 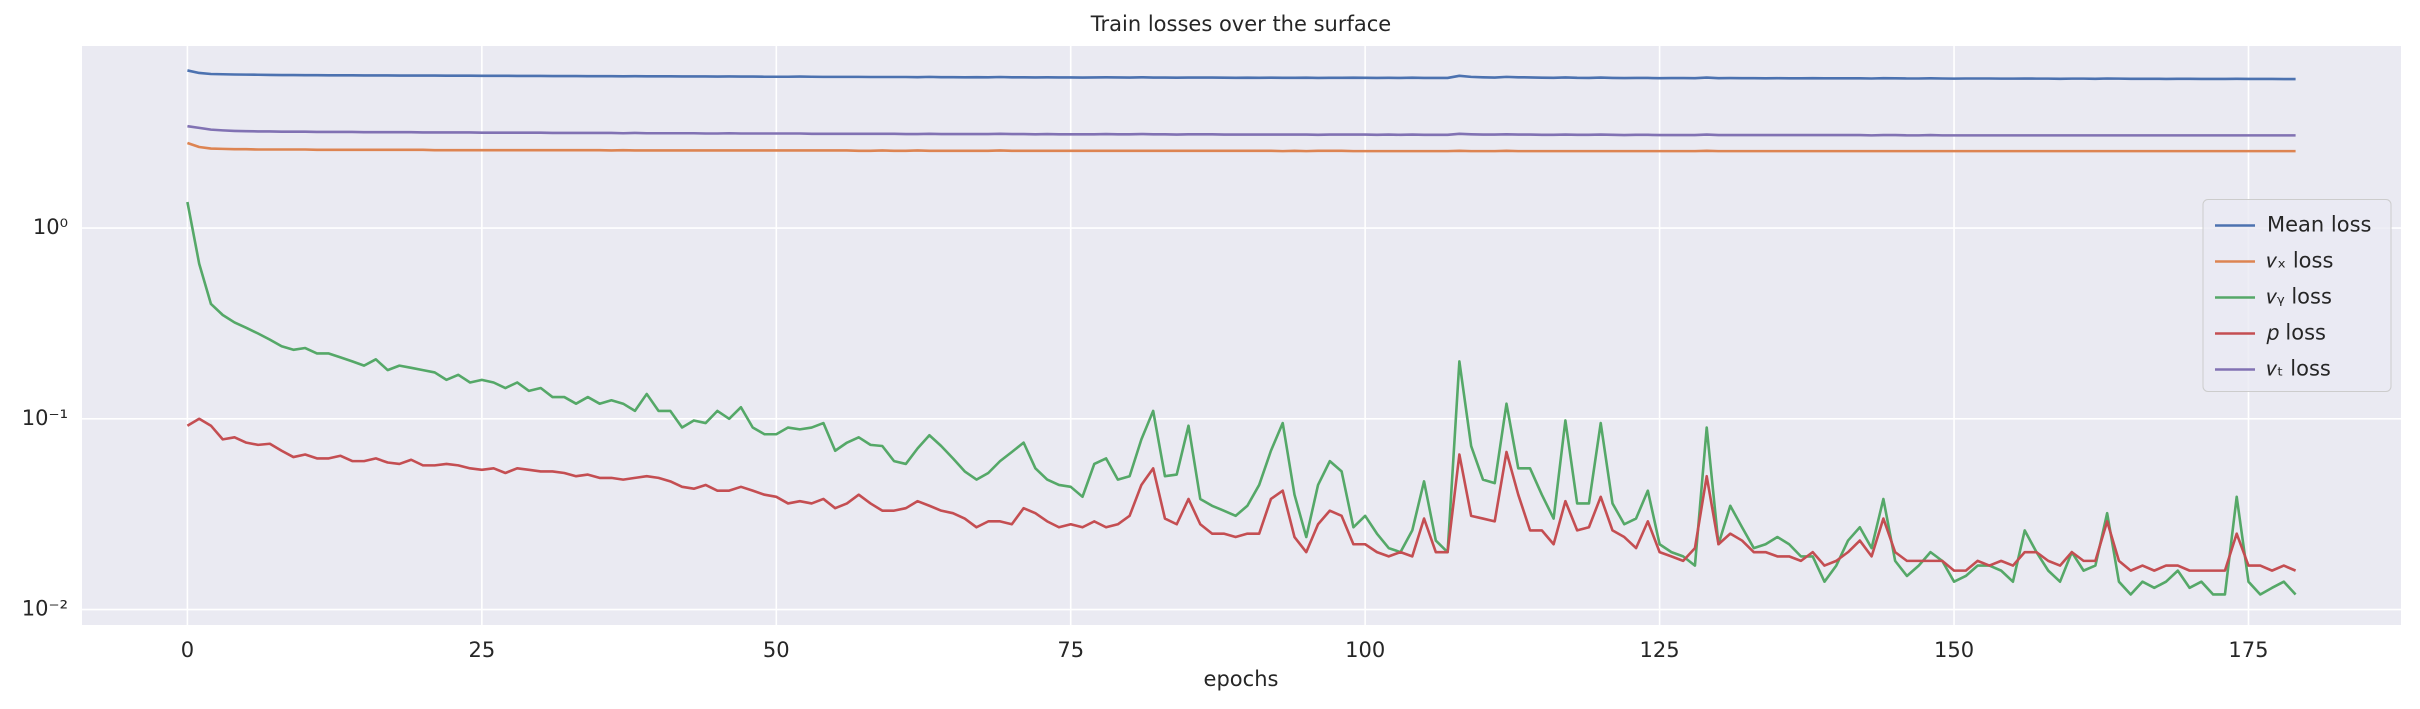 What do you see at coordinates (45, 609) in the screenshot?
I see `y-tick-label: 10⁻²` at bounding box center [45, 609].